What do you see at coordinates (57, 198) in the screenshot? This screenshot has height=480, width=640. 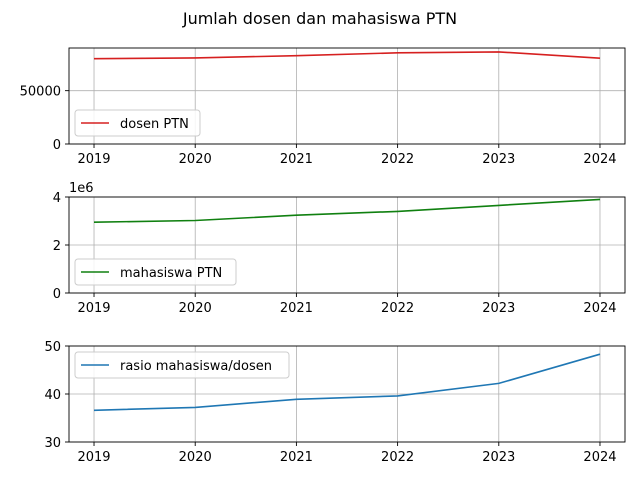 I see `y-tick-label: 4` at bounding box center [57, 198].